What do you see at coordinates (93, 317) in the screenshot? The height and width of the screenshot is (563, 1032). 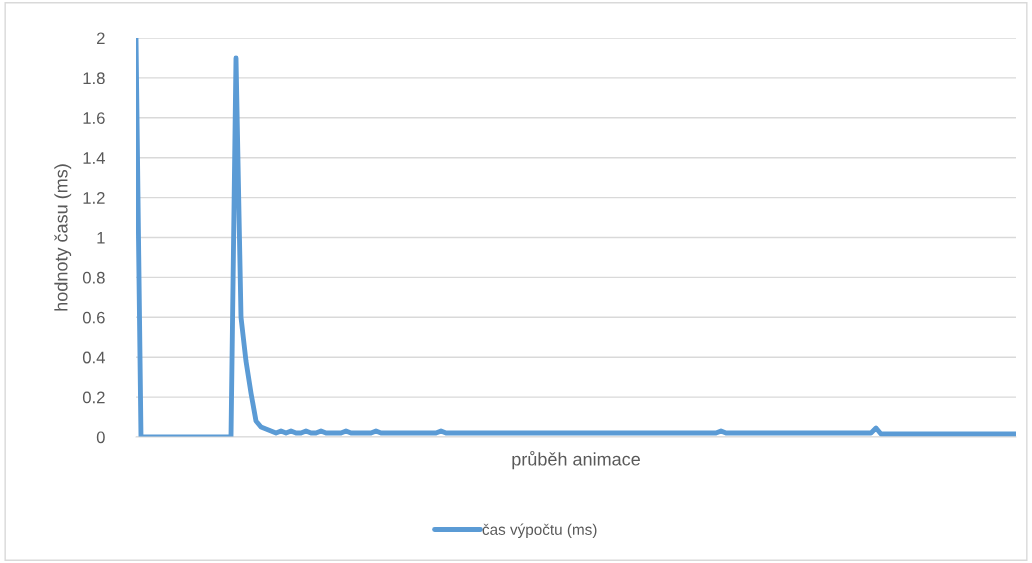 I see `y-tick-label: 0.6` at bounding box center [93, 317].